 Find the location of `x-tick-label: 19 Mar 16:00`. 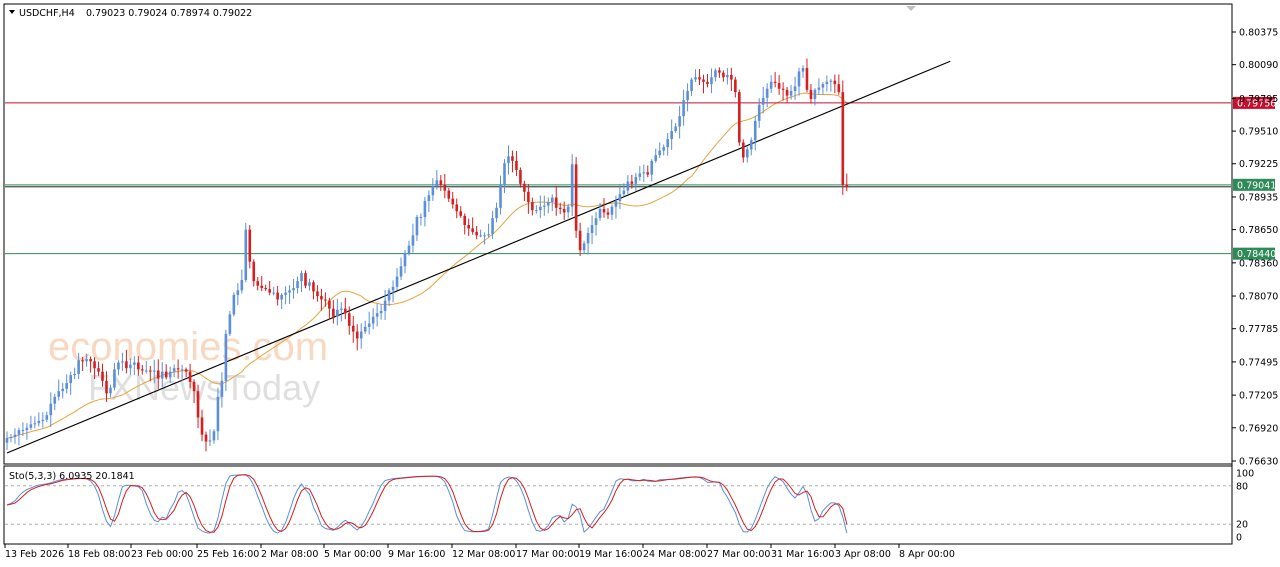

x-tick-label: 19 Mar 16:00 is located at coordinates (610, 554).